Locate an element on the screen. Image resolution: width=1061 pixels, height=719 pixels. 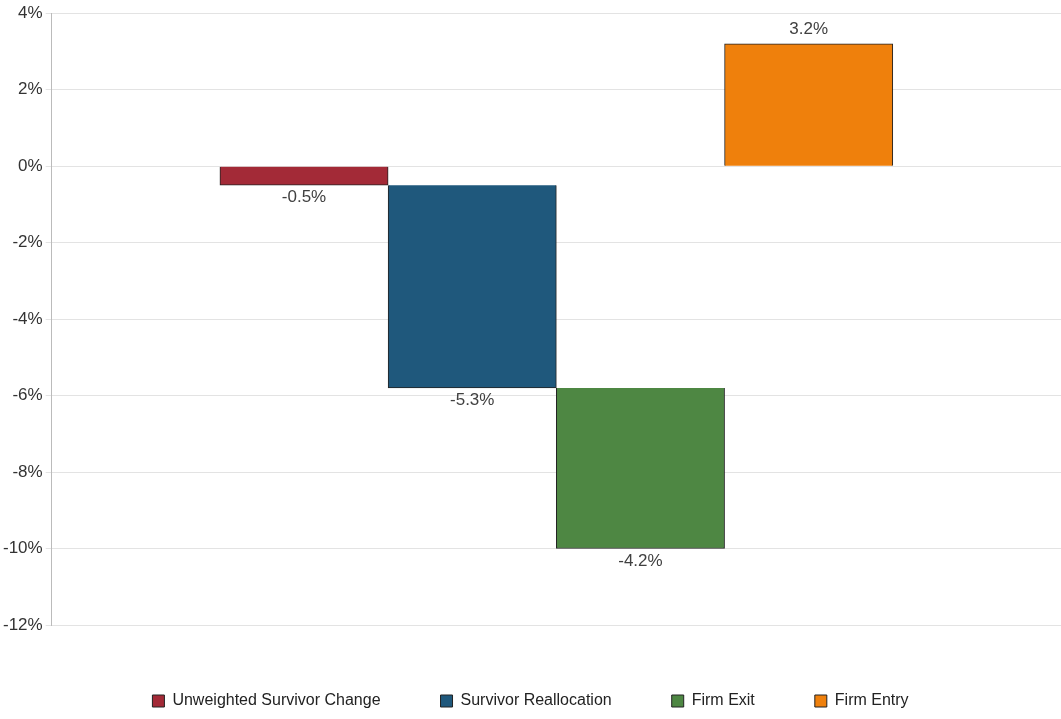
y-tick-label: -10% is located at coordinates (23, 548).